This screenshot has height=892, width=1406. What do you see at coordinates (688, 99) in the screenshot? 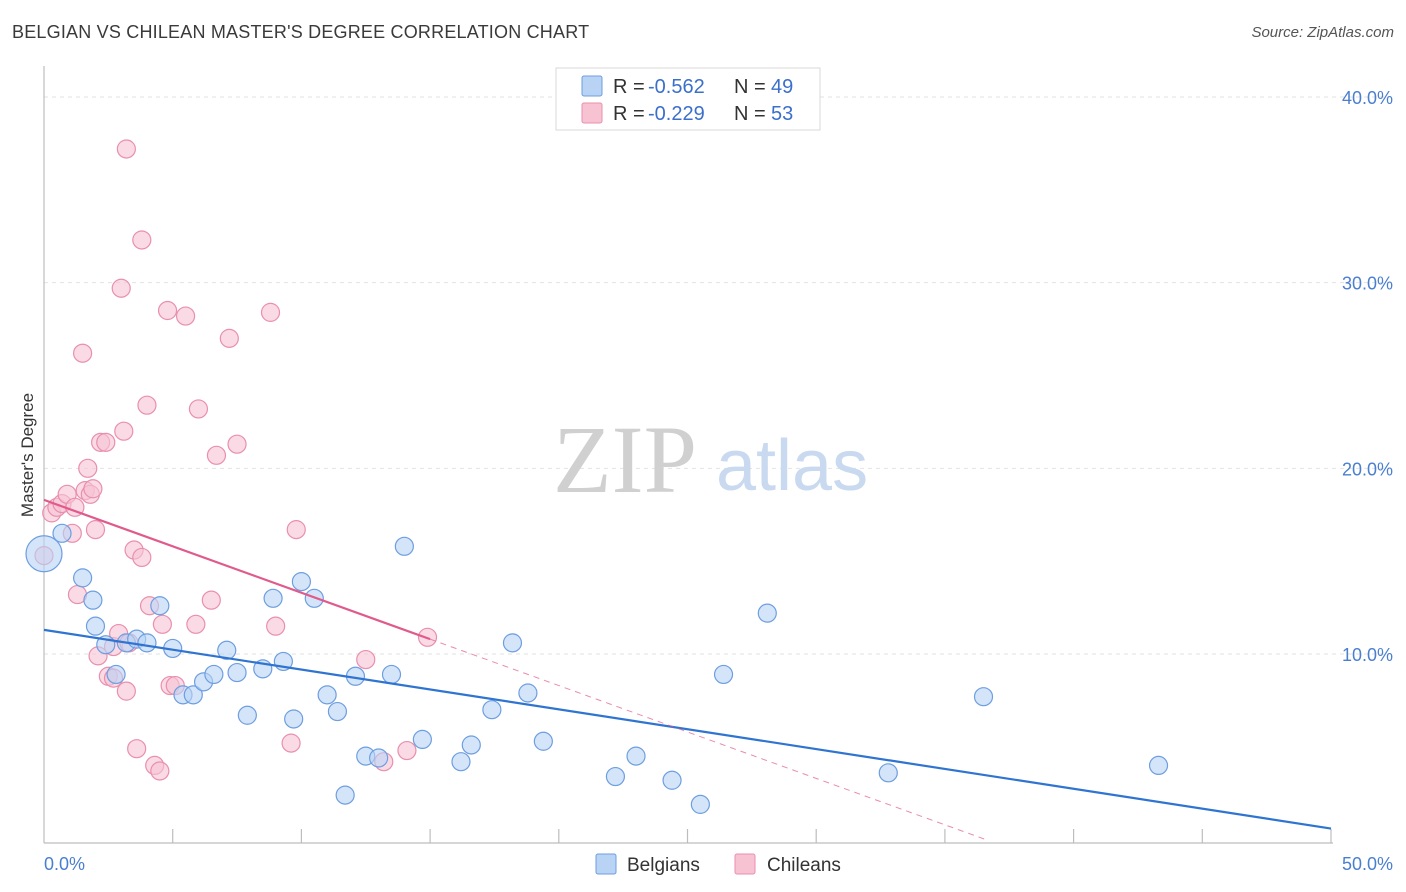
I see `stats-legend: R = -0.562 N = 49 R = -0.229 N = 53` at bounding box center [688, 99].